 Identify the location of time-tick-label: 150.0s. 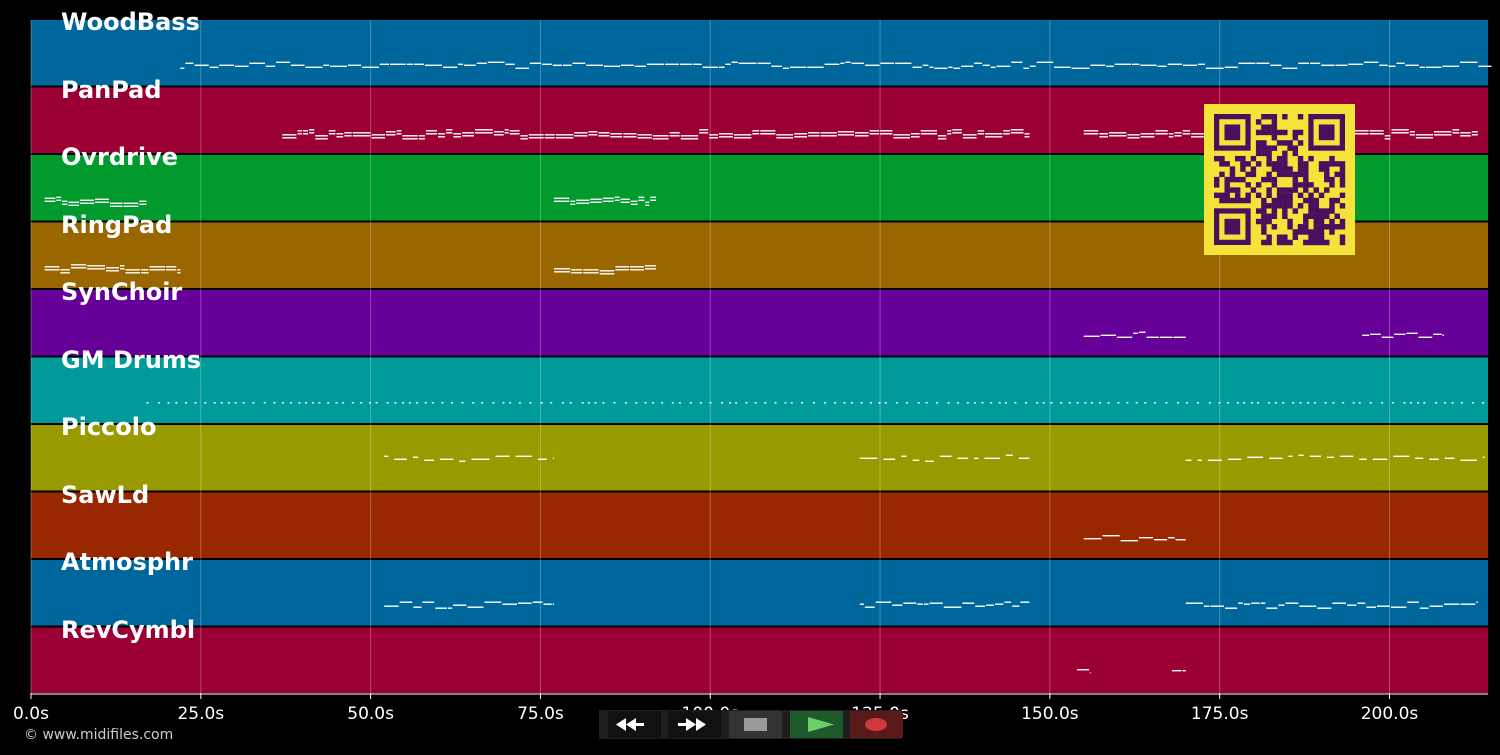
(1050, 714).